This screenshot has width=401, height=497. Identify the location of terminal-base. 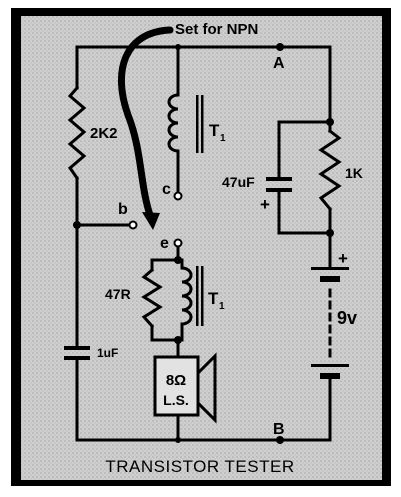
(133, 225).